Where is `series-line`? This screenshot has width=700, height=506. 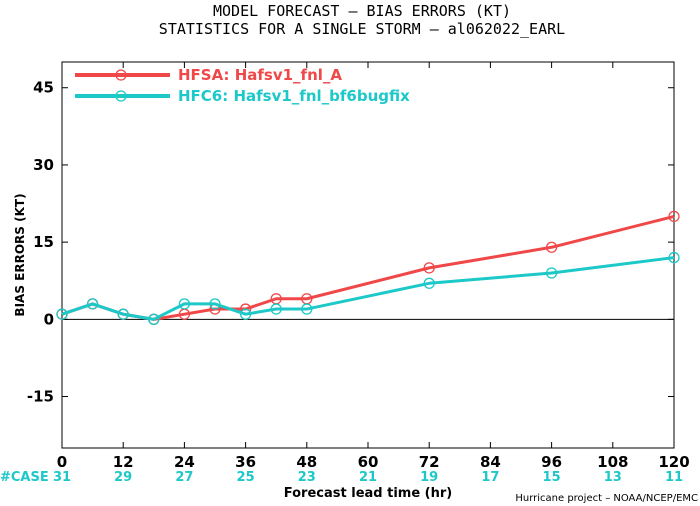 series-line is located at coordinates (368, 288).